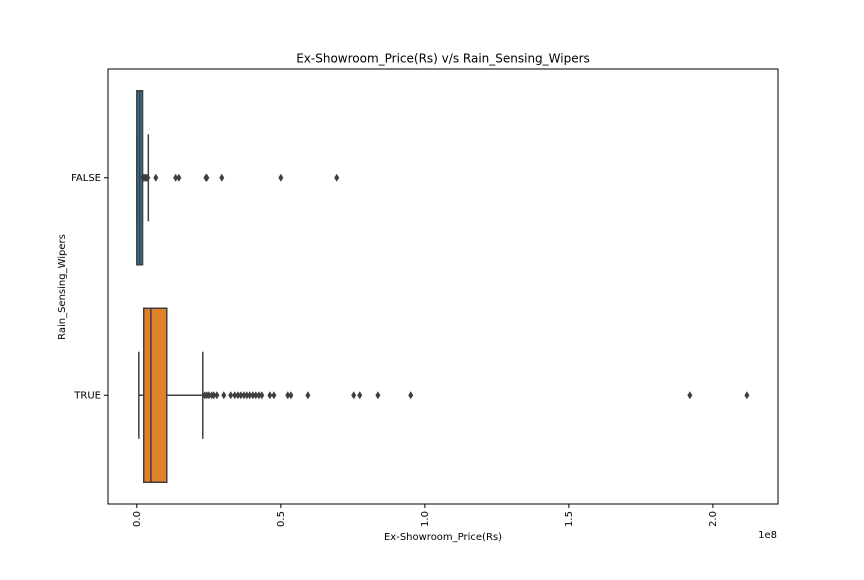 This screenshot has height=580, width=864. I want to click on x-tick-label: 0.0, so click(137, 519).